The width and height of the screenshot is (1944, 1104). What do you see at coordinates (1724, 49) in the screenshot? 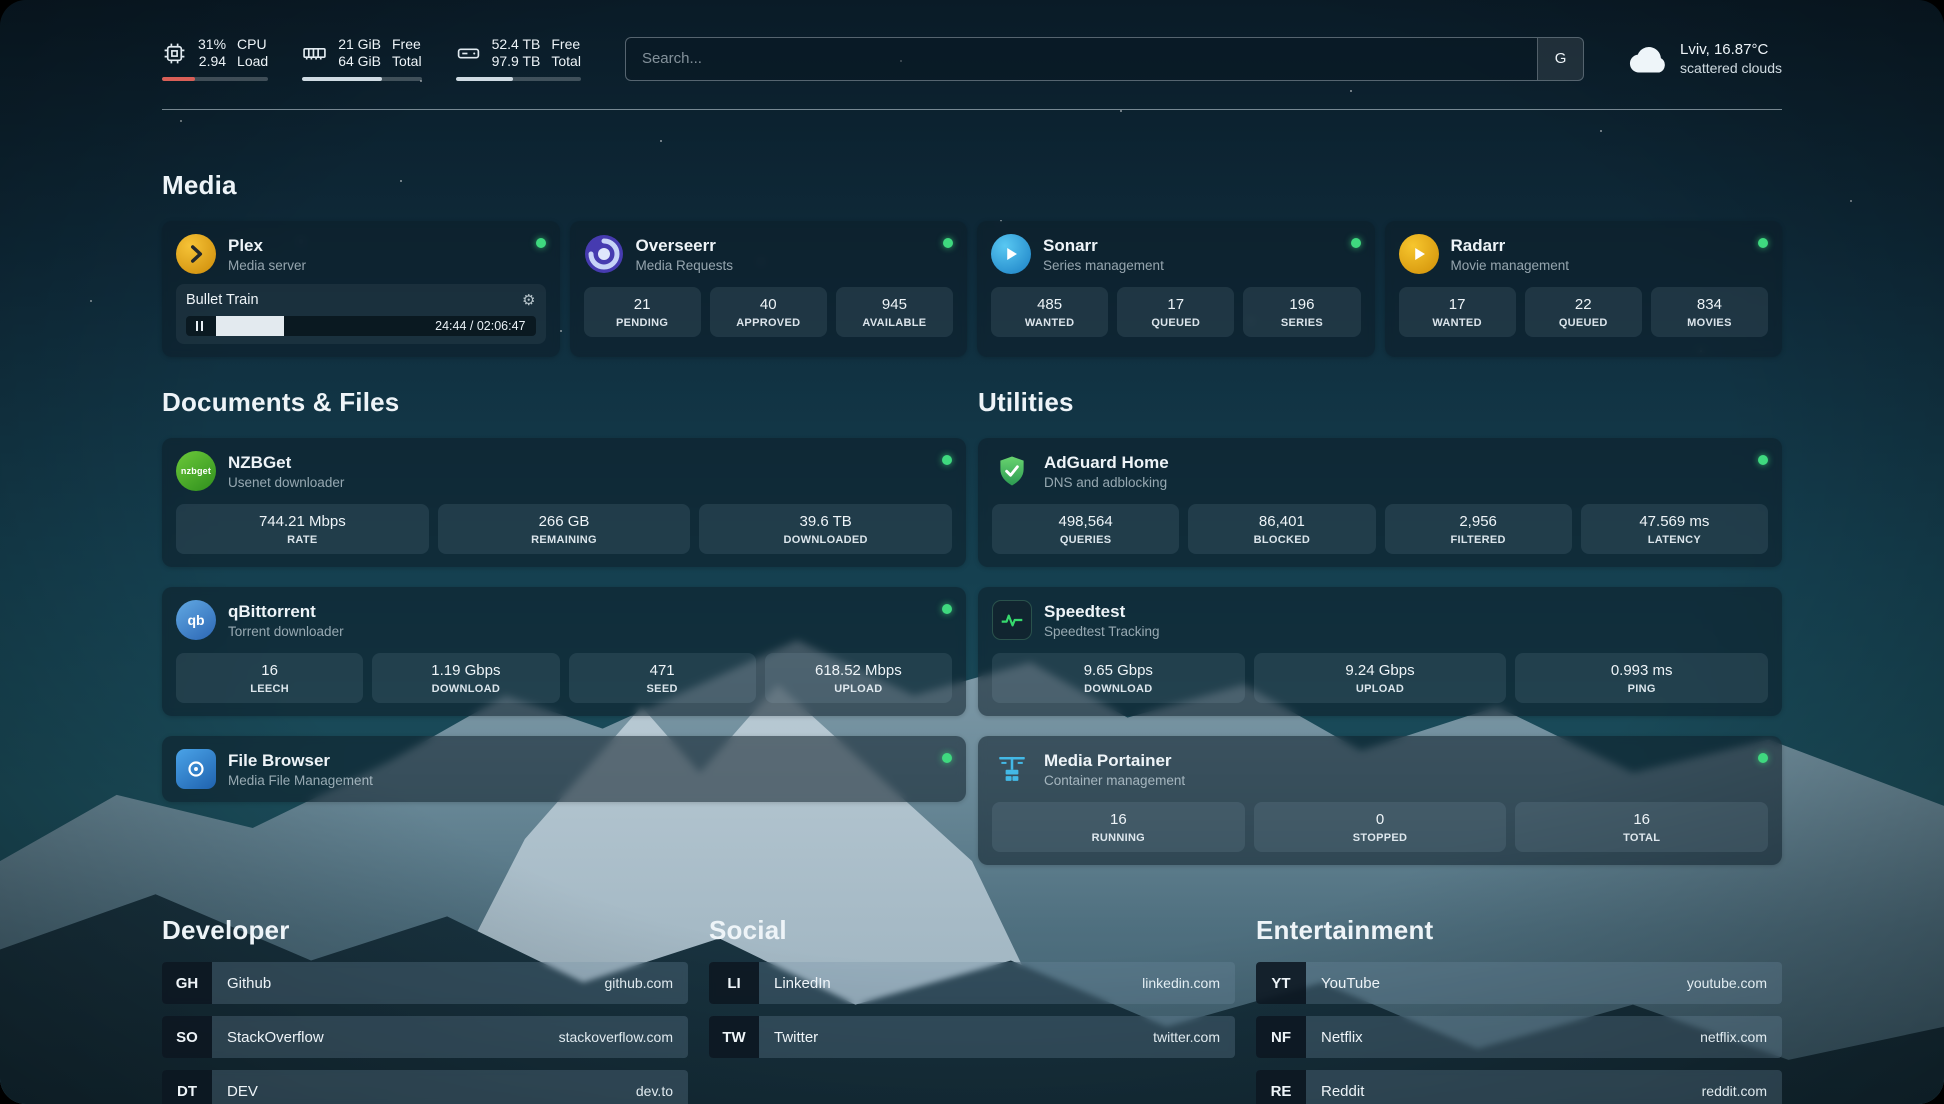
I see `weather-location: Lviv, 16.87°C` at bounding box center [1724, 49].